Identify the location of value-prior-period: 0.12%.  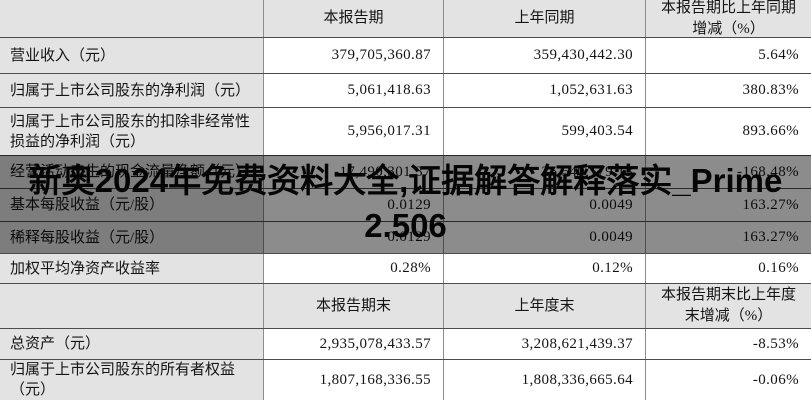
(544, 268).